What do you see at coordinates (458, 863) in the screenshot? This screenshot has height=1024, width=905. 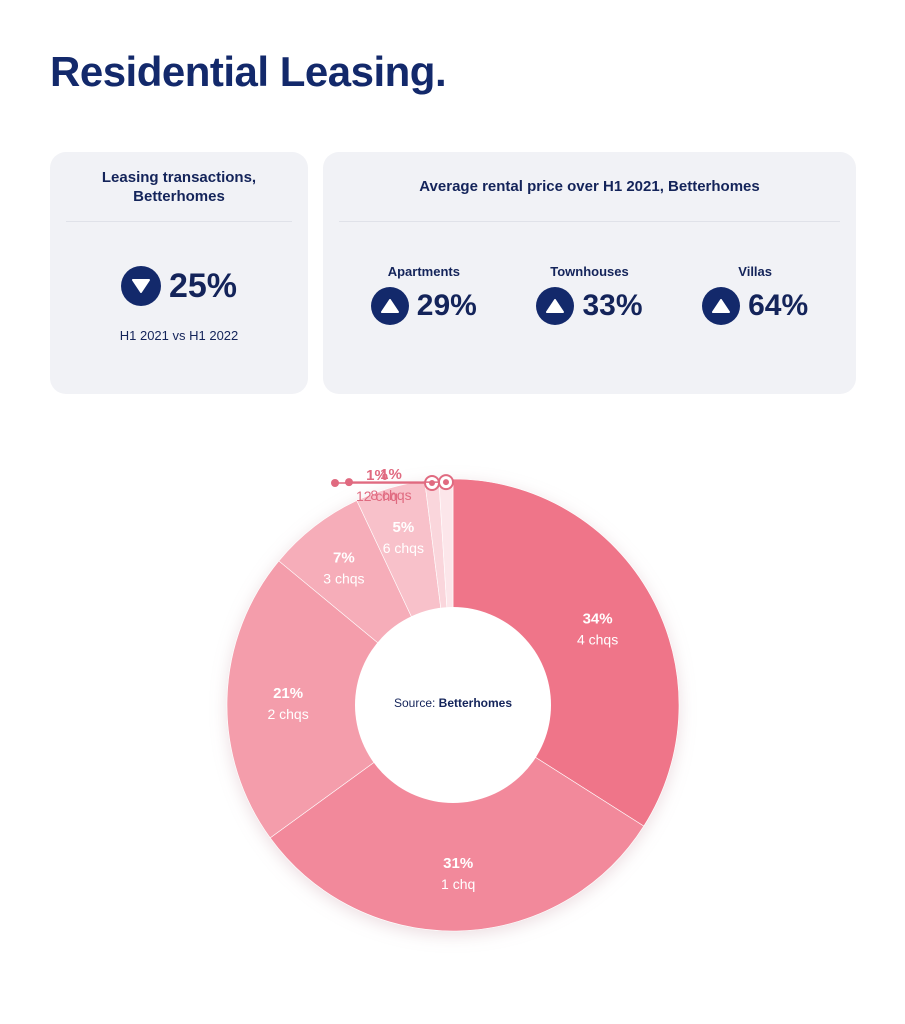 I see `slice-percent-label: 31%` at bounding box center [458, 863].